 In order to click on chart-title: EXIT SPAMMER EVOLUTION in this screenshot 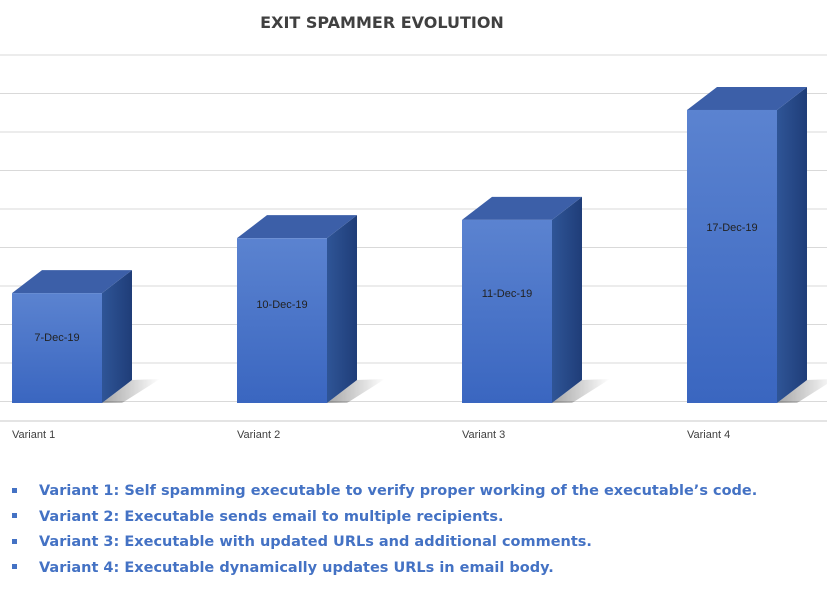, I will do `click(382, 22)`.